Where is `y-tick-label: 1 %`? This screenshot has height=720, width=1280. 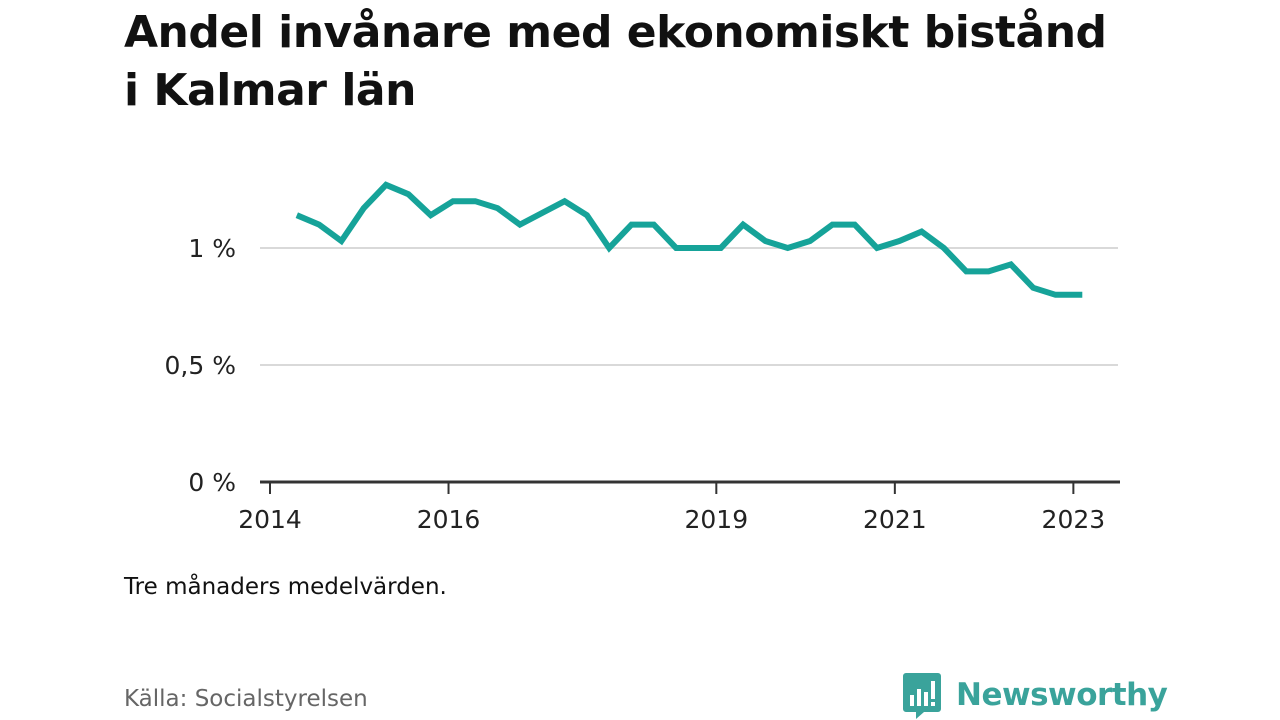 y-tick-label: 1 % is located at coordinates (212, 248).